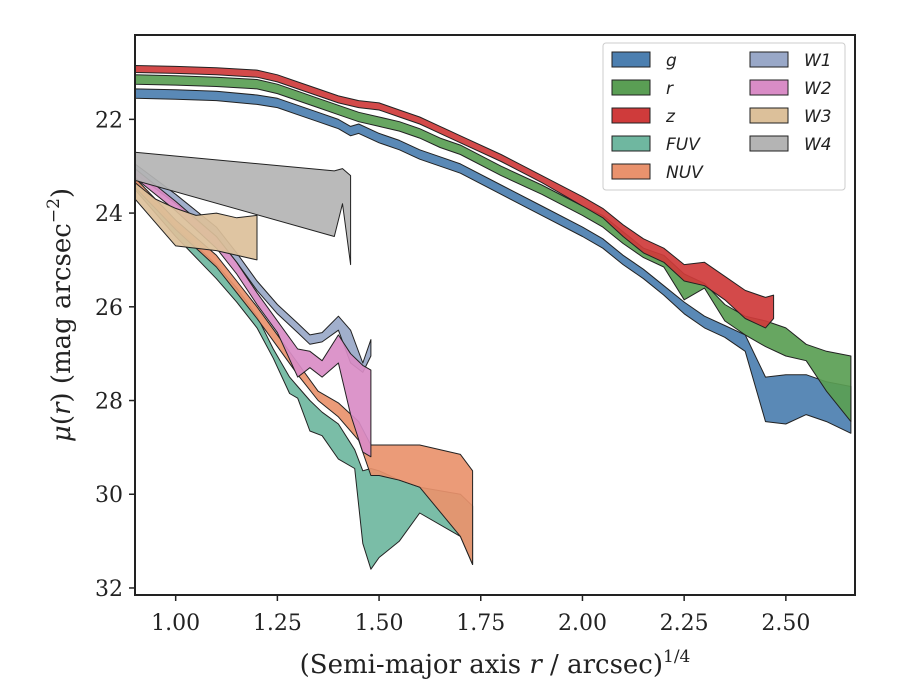 This screenshot has height=700, width=900. I want to click on legend-label-nuv: NUV, so click(685, 173).